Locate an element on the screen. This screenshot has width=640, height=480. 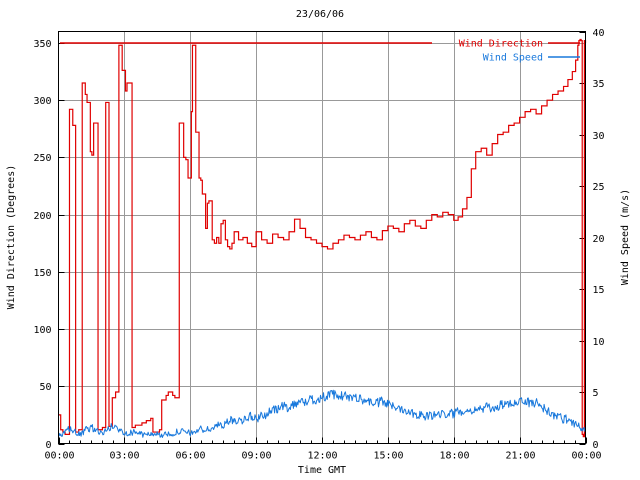
y2-tick-label: 20 is located at coordinates (599, 239).